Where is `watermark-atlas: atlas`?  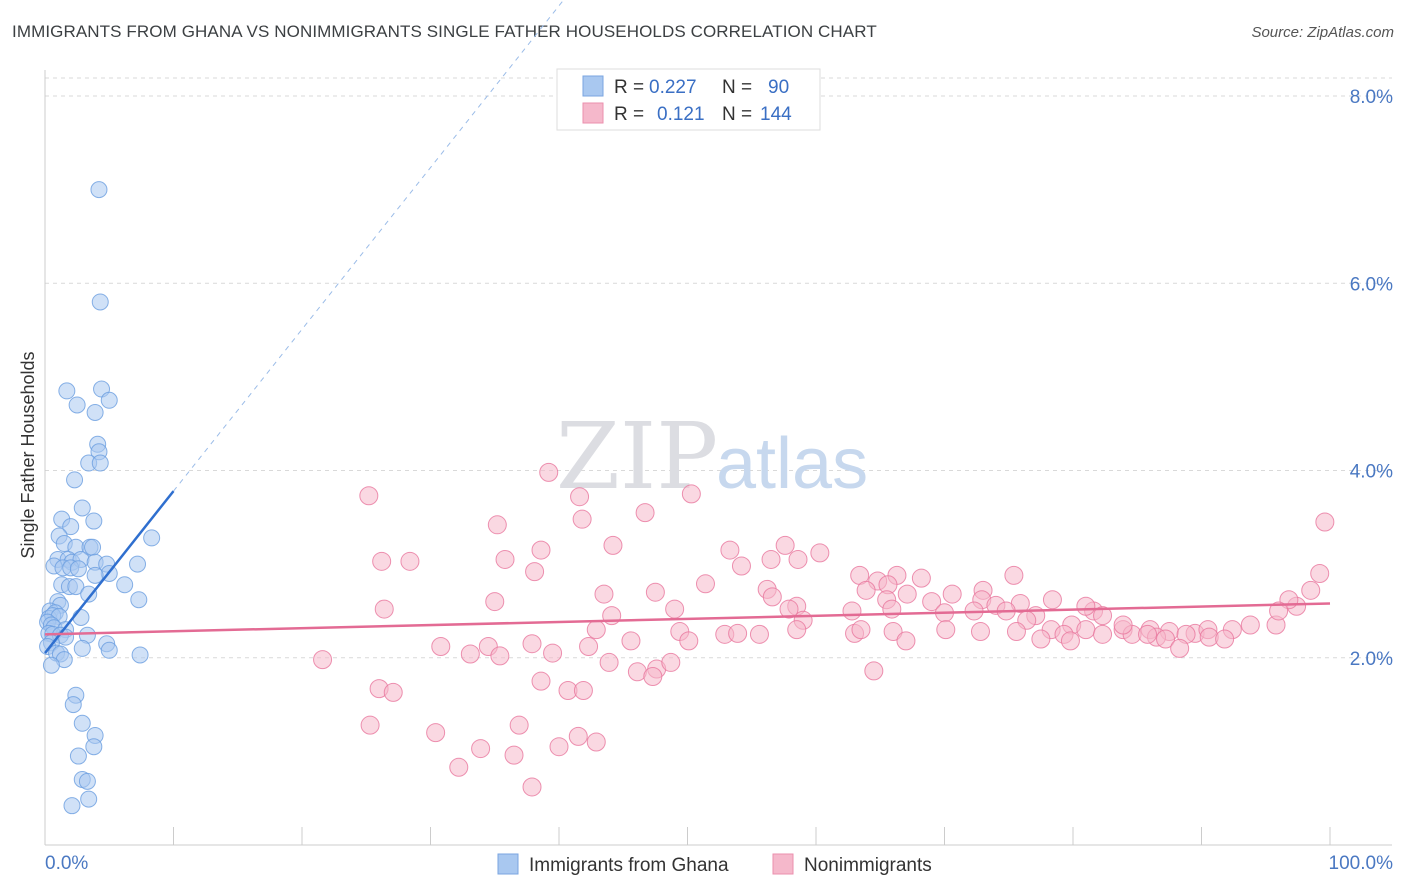
watermark-atlas: atlas is located at coordinates (792, 464).